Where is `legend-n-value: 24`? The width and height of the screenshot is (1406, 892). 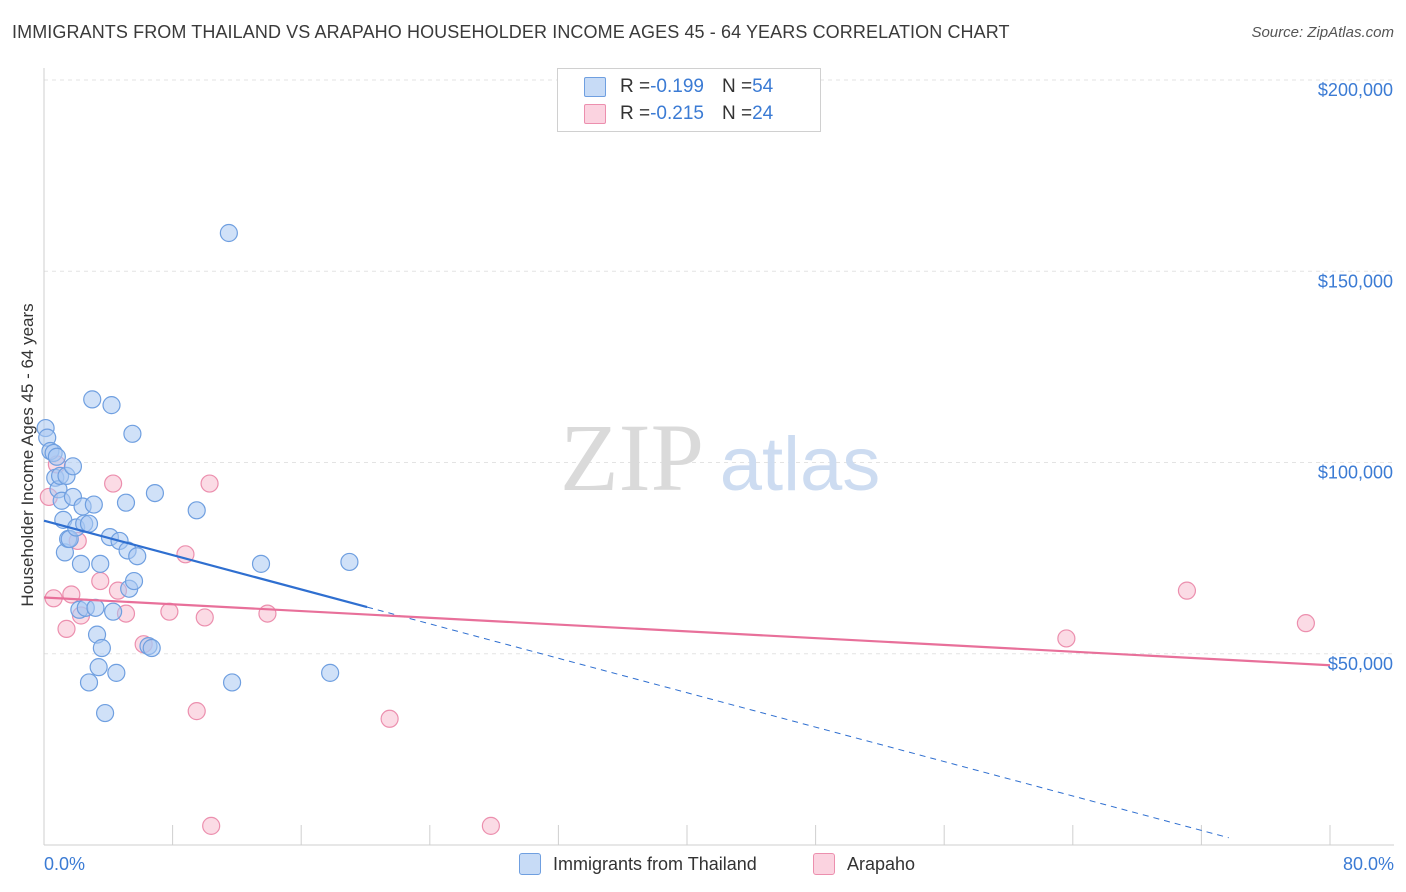 legend-n-value: 24 is located at coordinates (763, 113).